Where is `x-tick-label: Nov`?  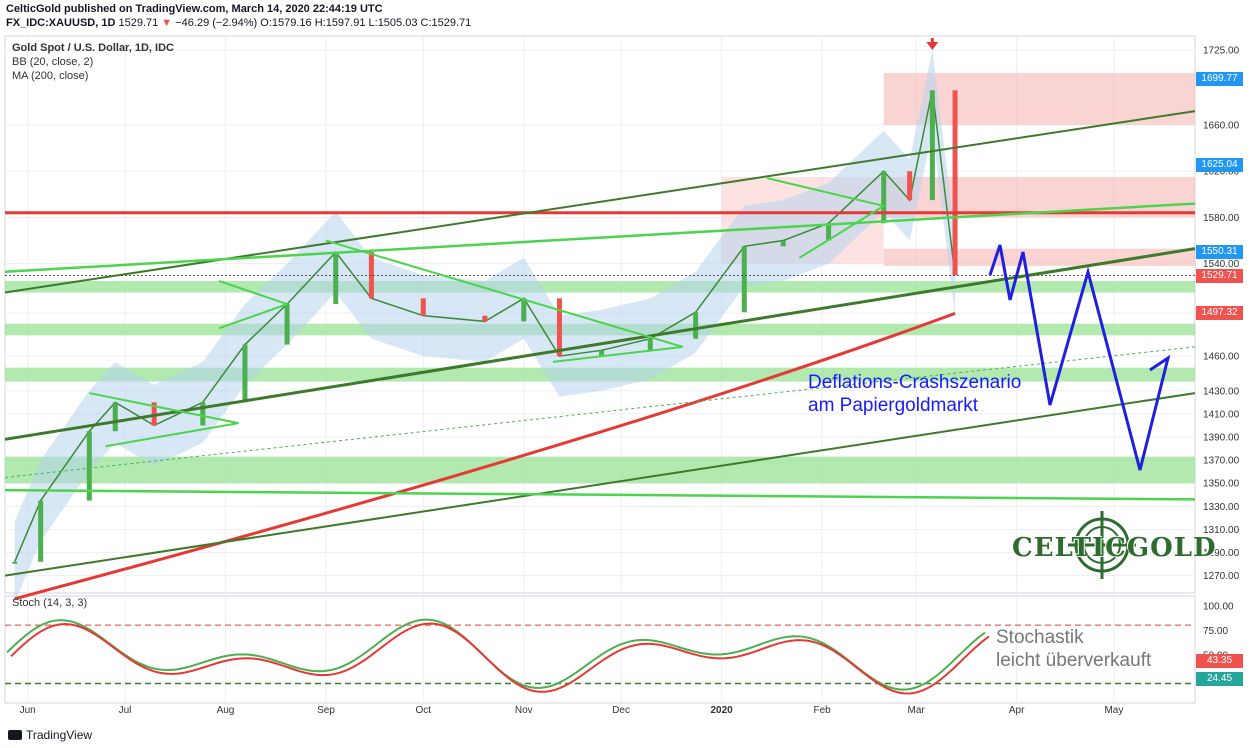 x-tick-label: Nov is located at coordinates (524, 710).